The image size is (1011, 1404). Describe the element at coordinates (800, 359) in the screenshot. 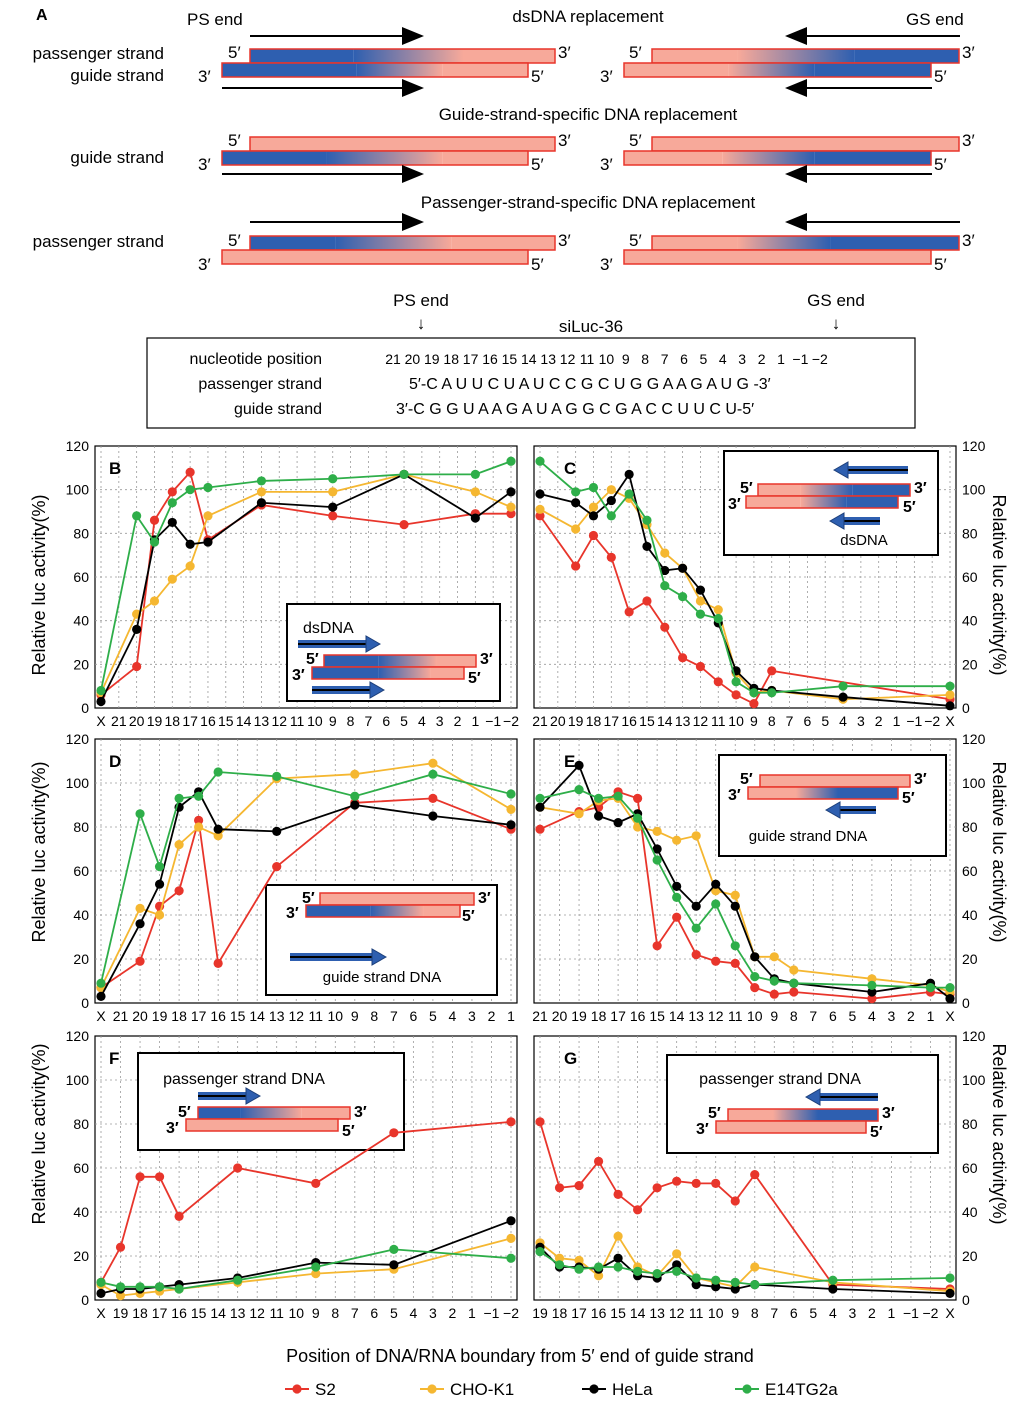

I see `nucleotide-position-−1: −1` at that location.